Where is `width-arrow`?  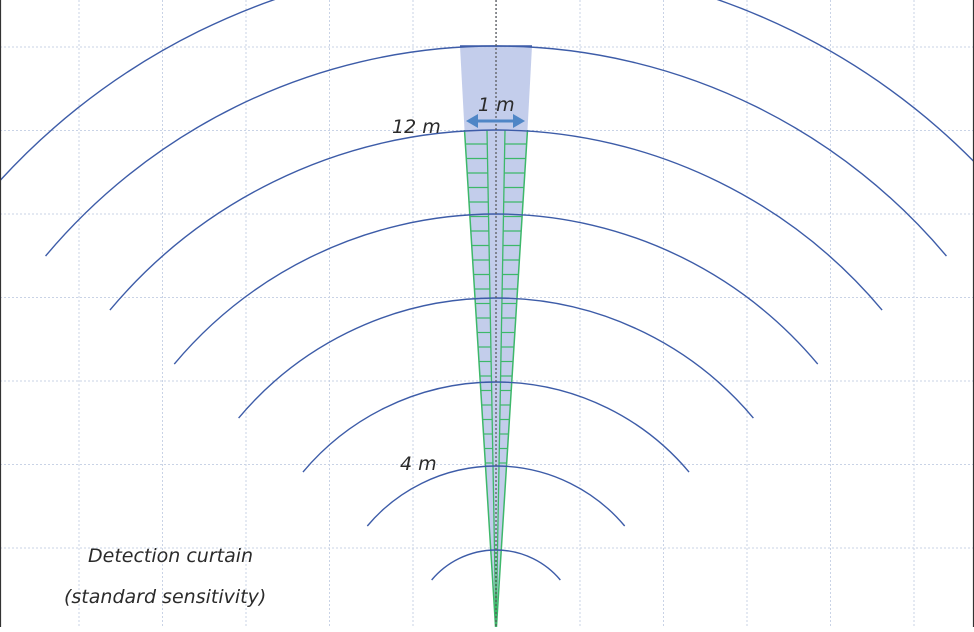
width-arrow is located at coordinates (495, 121).